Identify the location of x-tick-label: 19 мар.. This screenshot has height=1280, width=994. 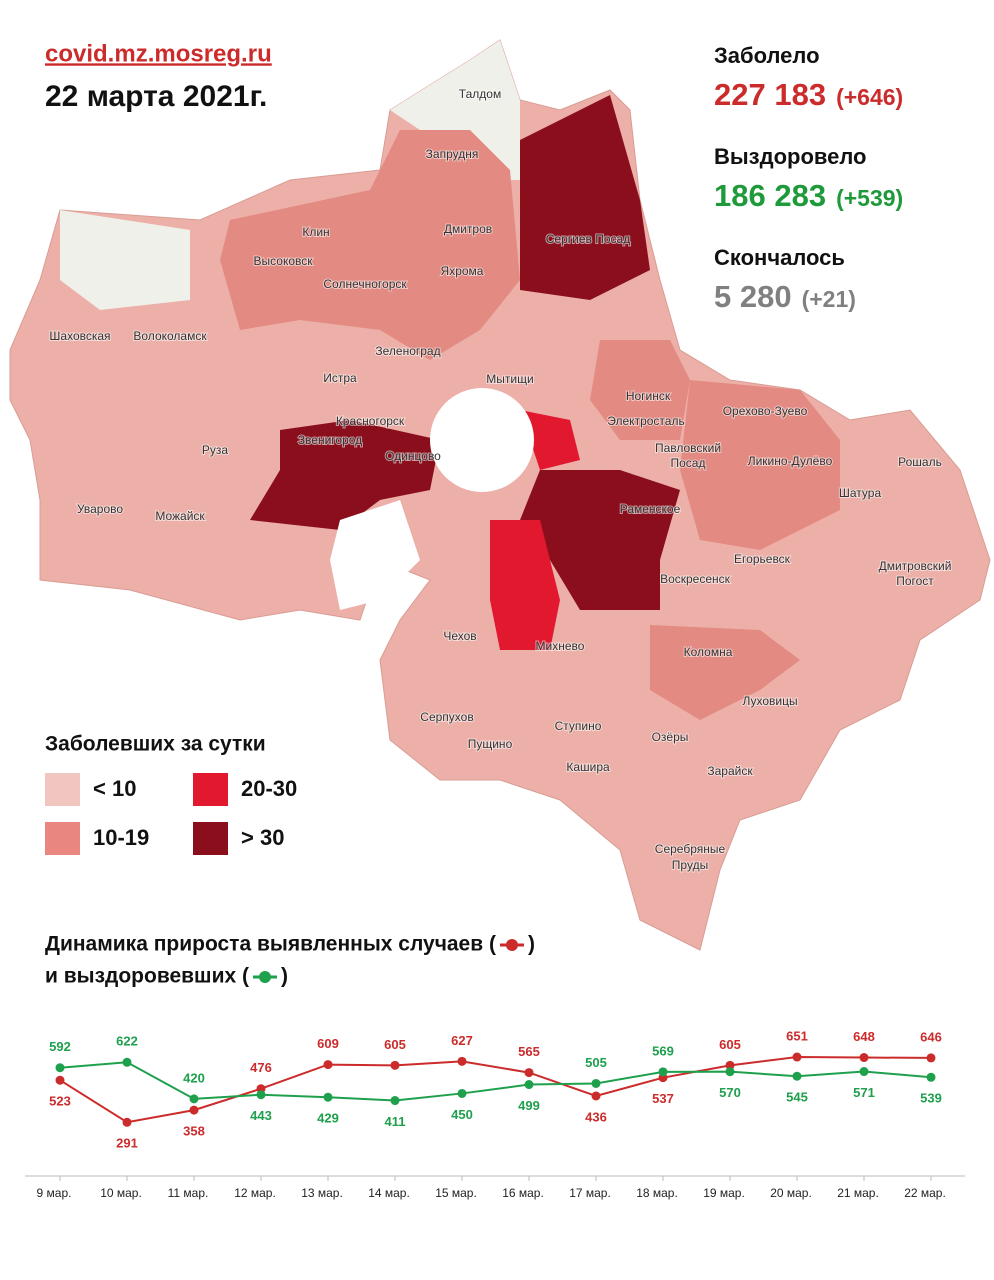
(724, 1193).